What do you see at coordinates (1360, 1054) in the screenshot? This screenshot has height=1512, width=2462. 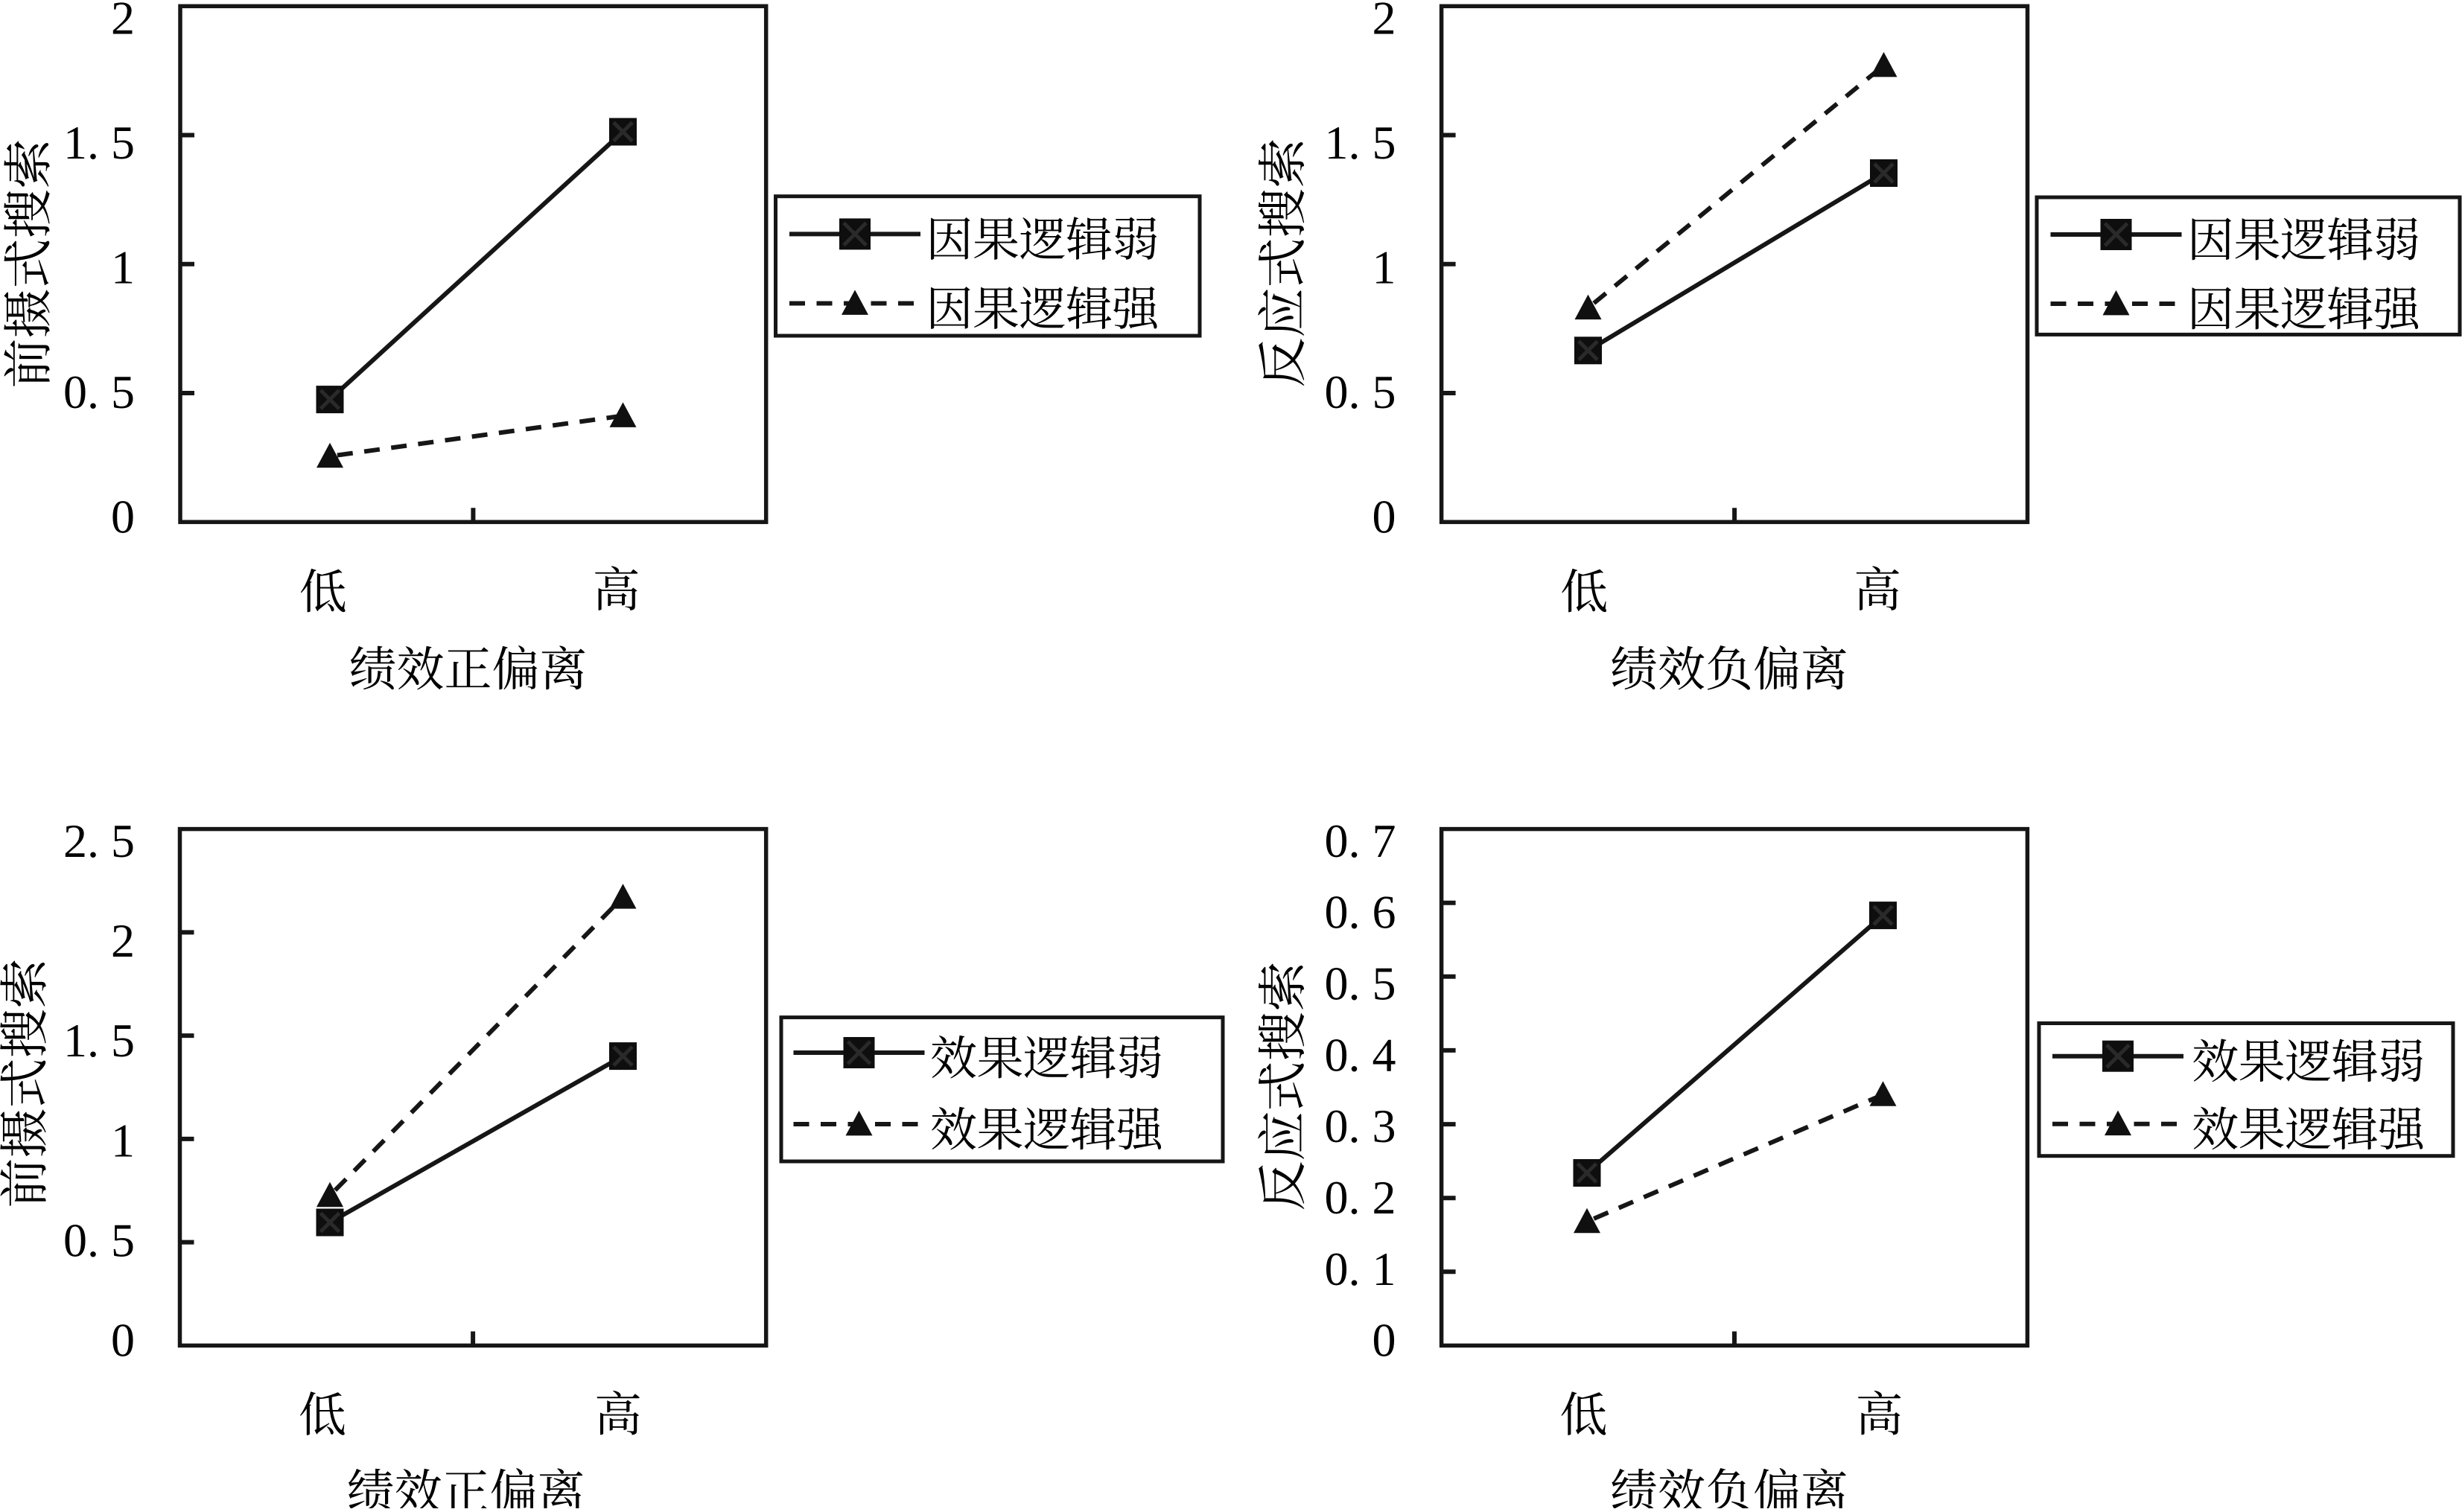 I see `svg-text: 0. 4` at bounding box center [1360, 1054].